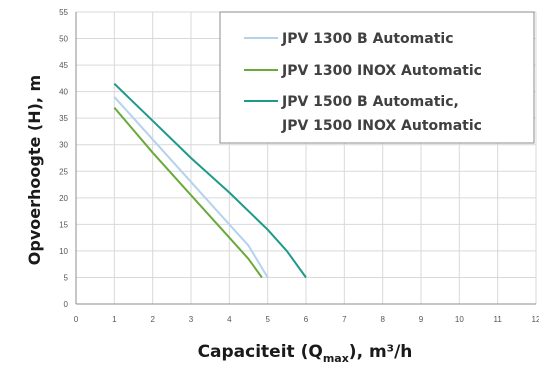  What do you see at coordinates (381, 352) in the screenshot?
I see `x-axis-title-tail: ), m³/h` at bounding box center [381, 352].